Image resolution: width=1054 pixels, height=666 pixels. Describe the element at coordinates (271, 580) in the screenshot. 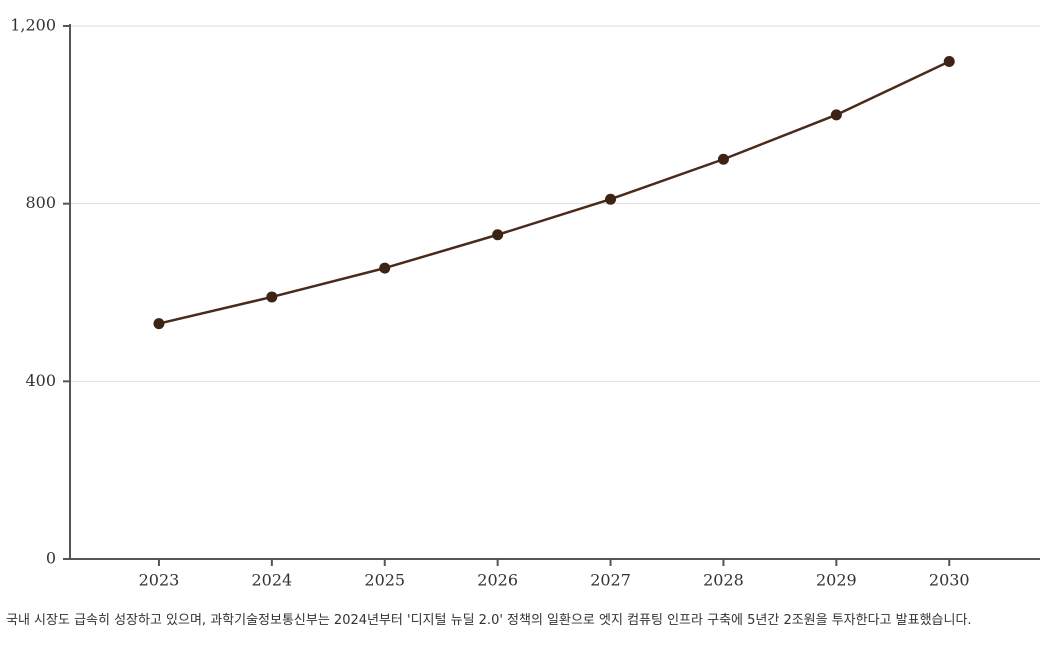

I see `x-tick-label: 2024` at that location.